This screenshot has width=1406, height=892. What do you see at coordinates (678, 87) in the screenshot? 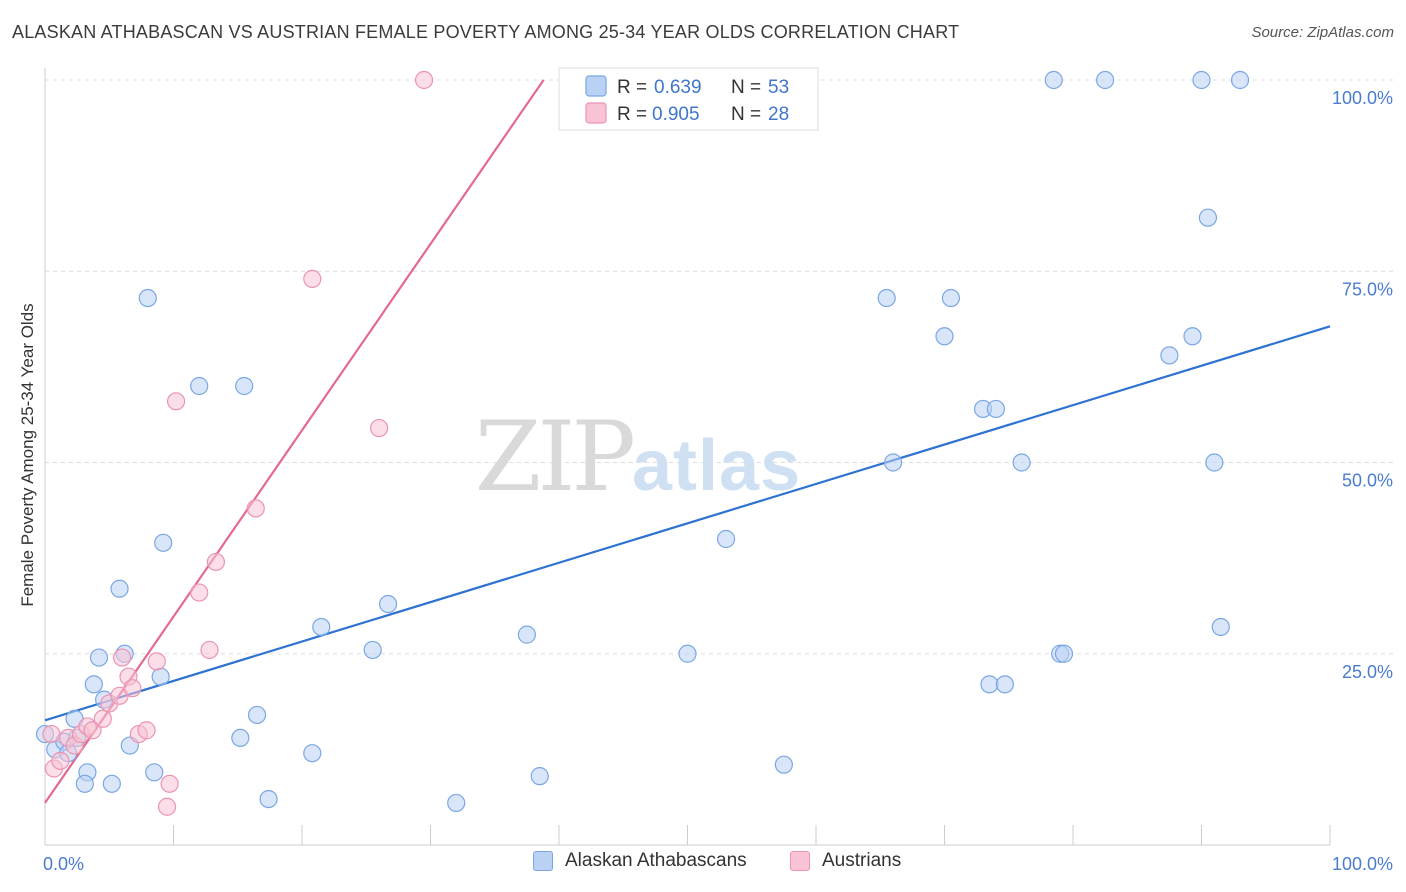
I see `legend-r-value-blue: 0.639` at bounding box center [678, 87].